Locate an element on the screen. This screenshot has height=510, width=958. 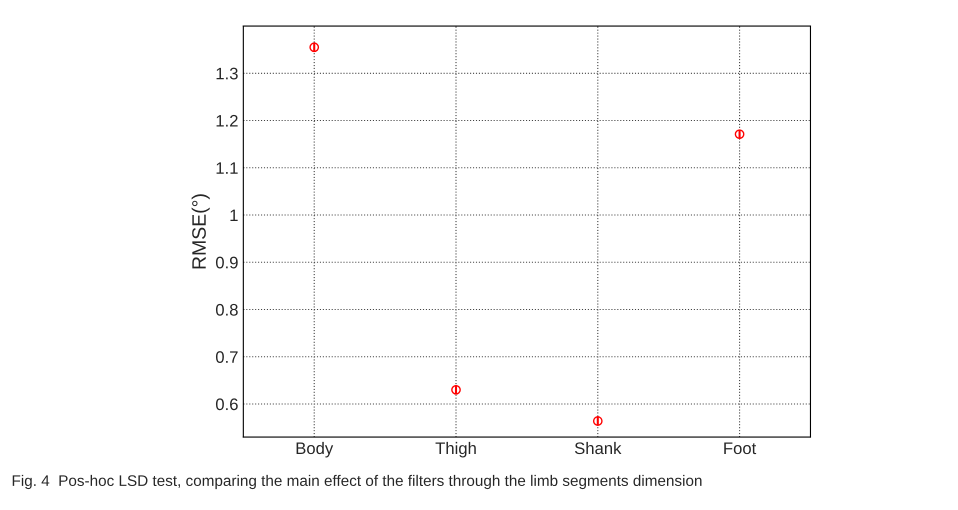
y-tick-label: 0.7 is located at coordinates (227, 357).